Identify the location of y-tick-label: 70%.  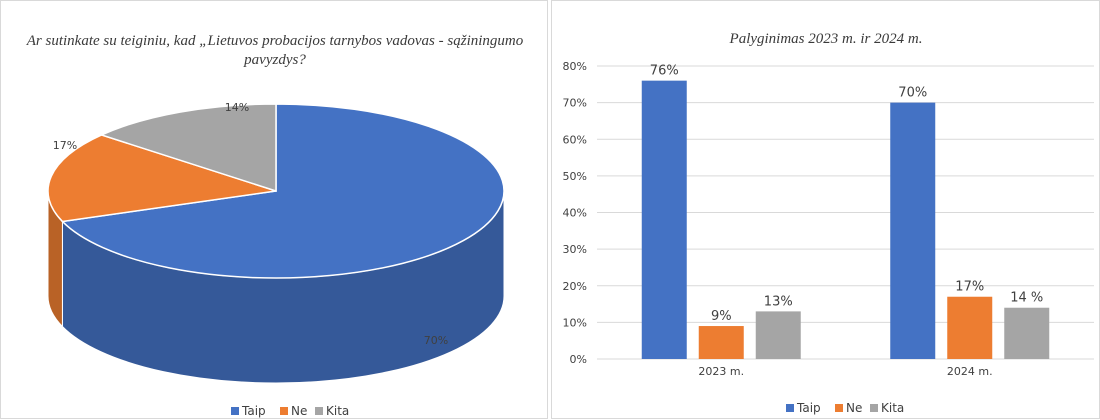
(575, 103).